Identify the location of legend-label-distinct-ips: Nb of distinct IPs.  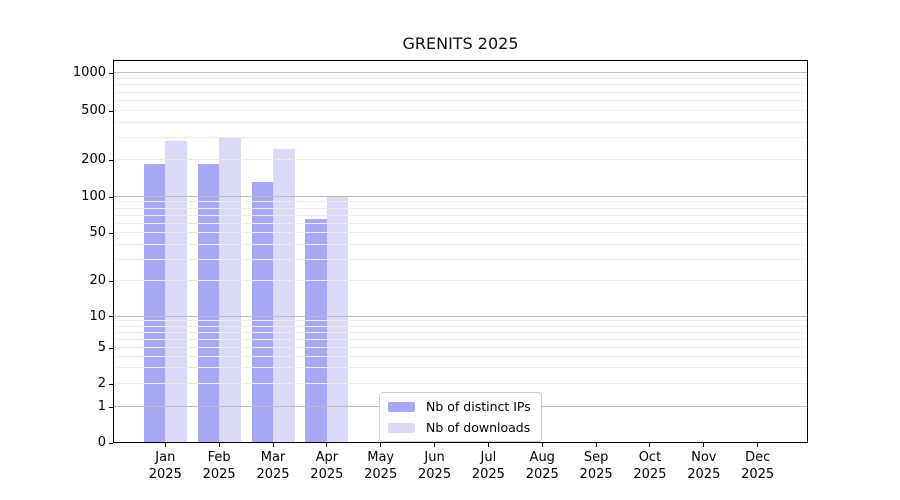
(478, 406).